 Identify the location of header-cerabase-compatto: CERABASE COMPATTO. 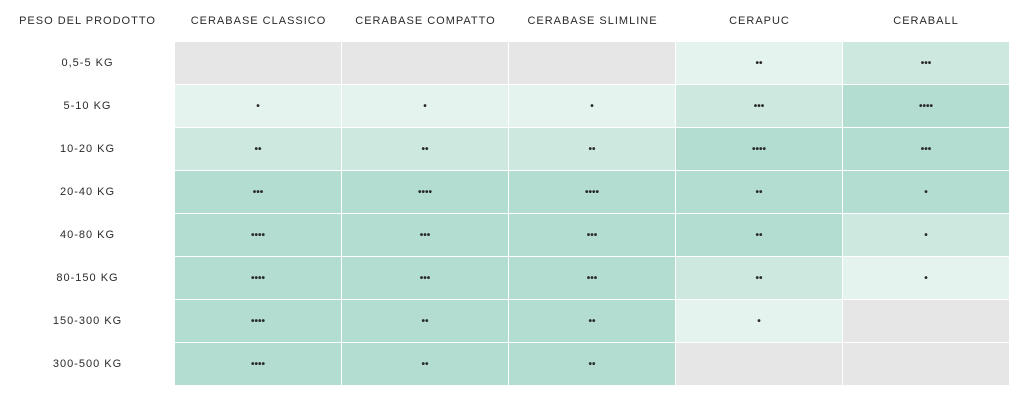
(425, 21).